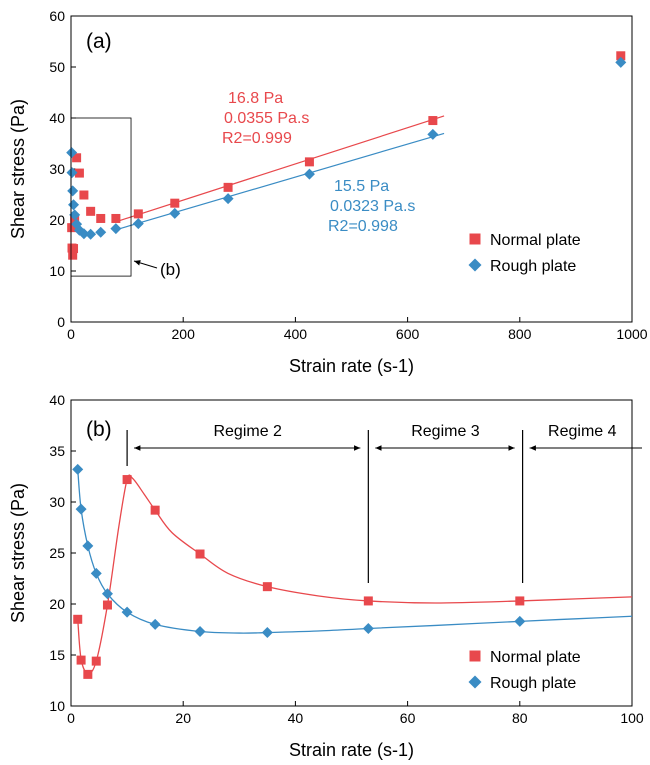  I want to click on chart-a-y-tick-label: 50, so click(57, 67).